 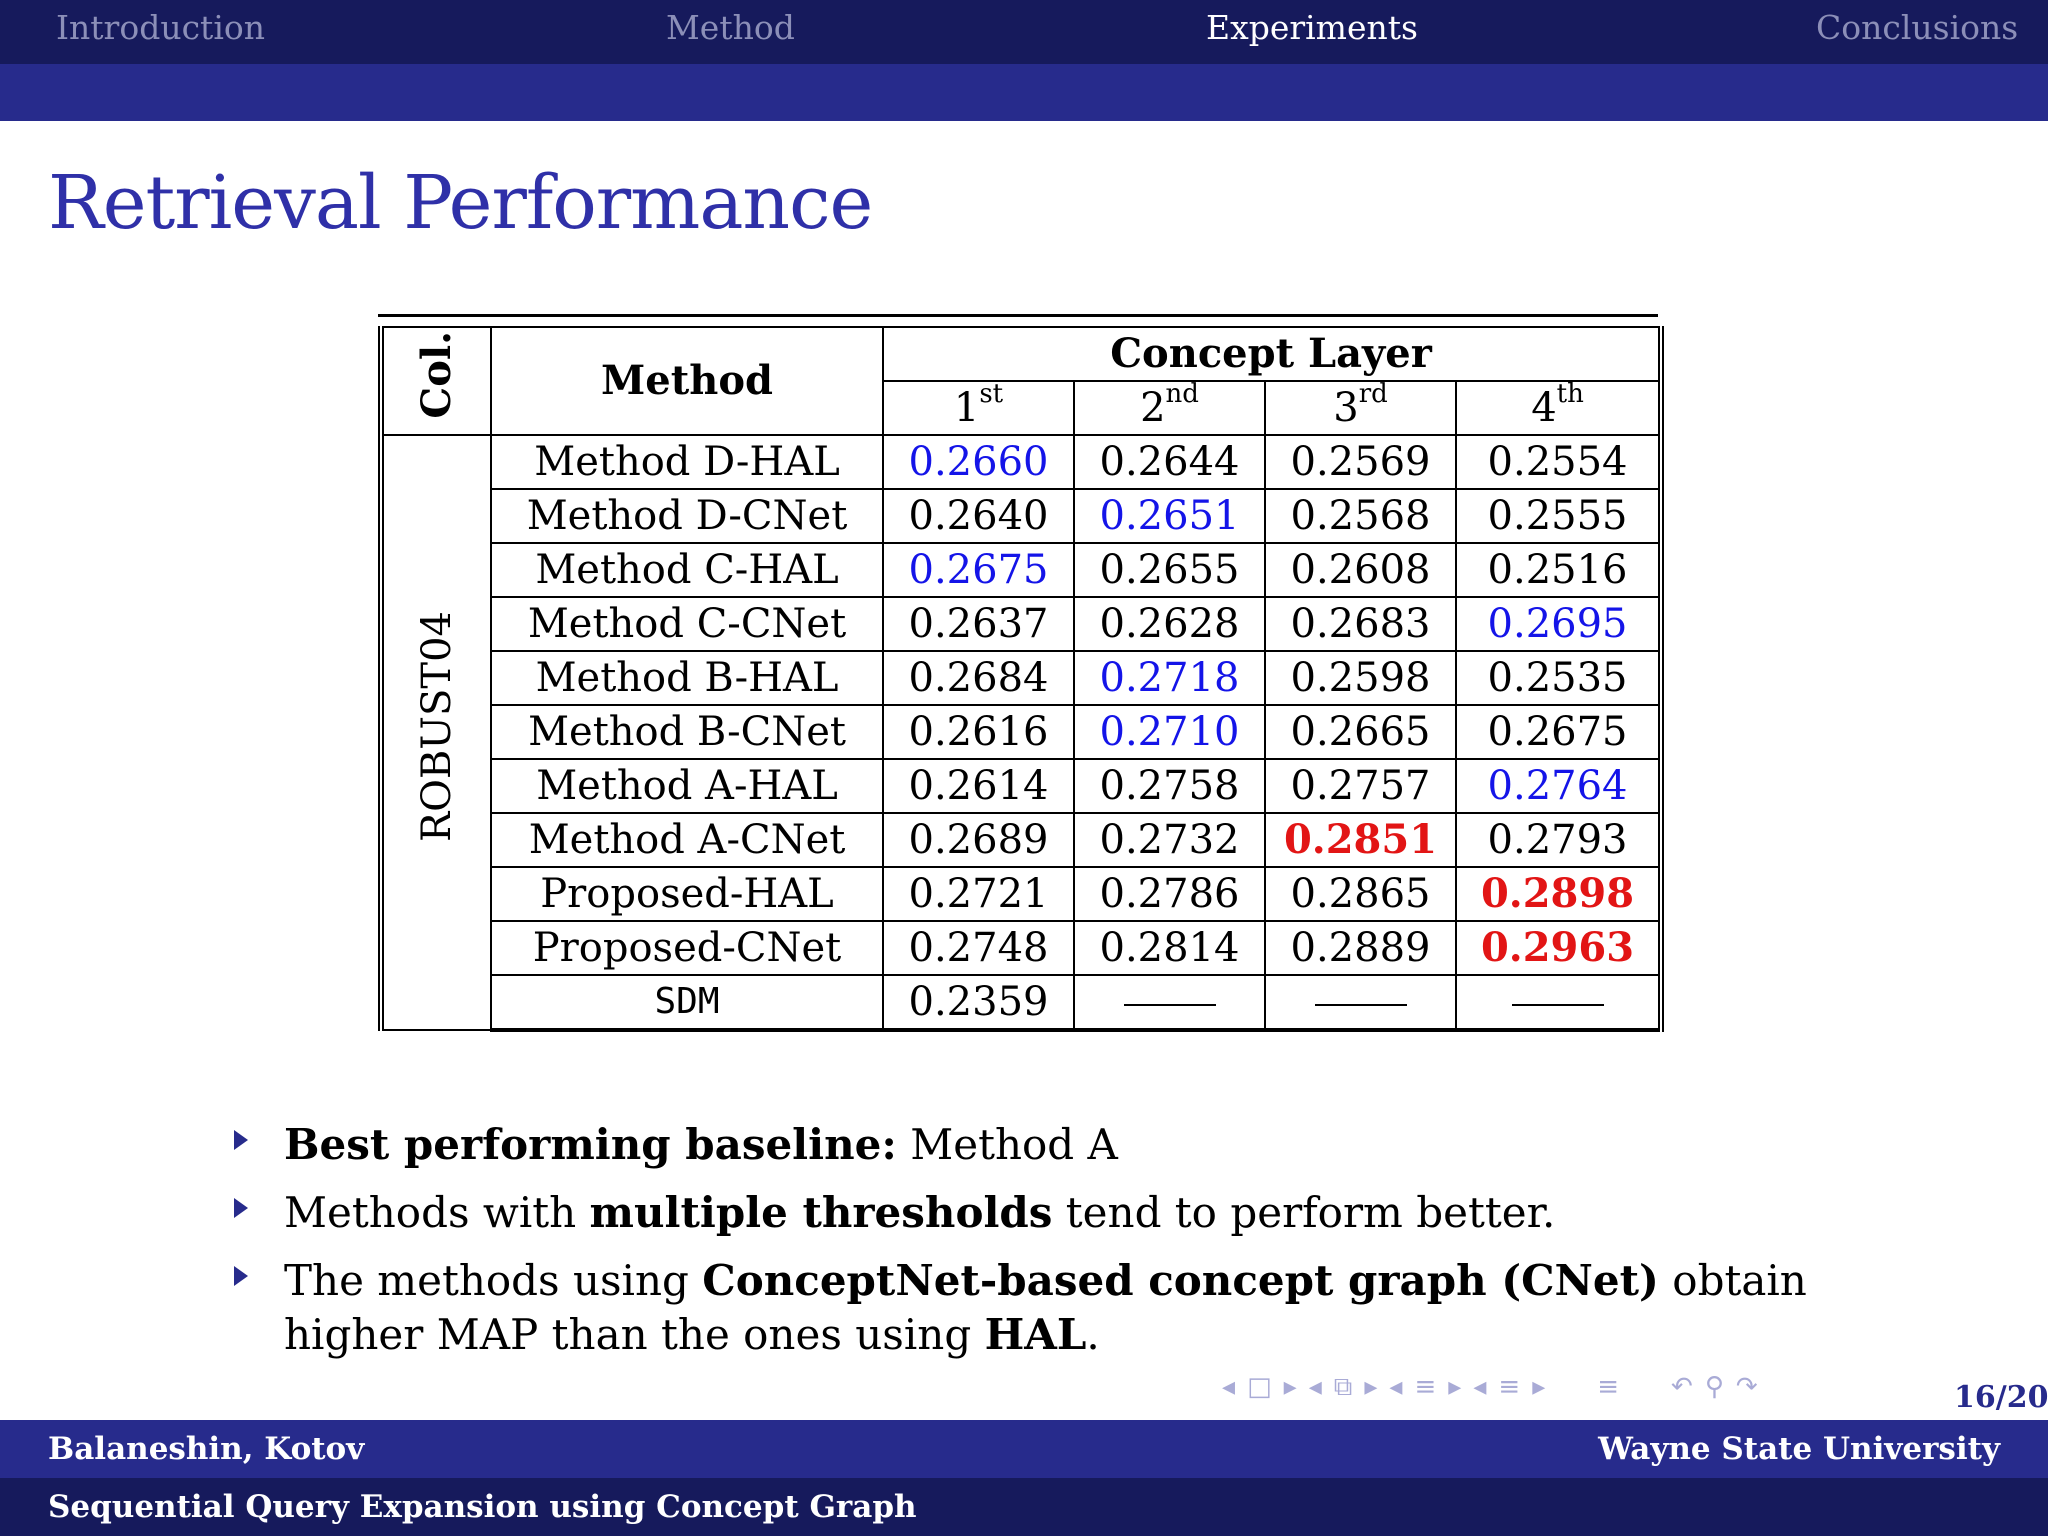 What do you see at coordinates (1559, 462) in the screenshot?
I see `value-cell: 0.2554` at bounding box center [1559, 462].